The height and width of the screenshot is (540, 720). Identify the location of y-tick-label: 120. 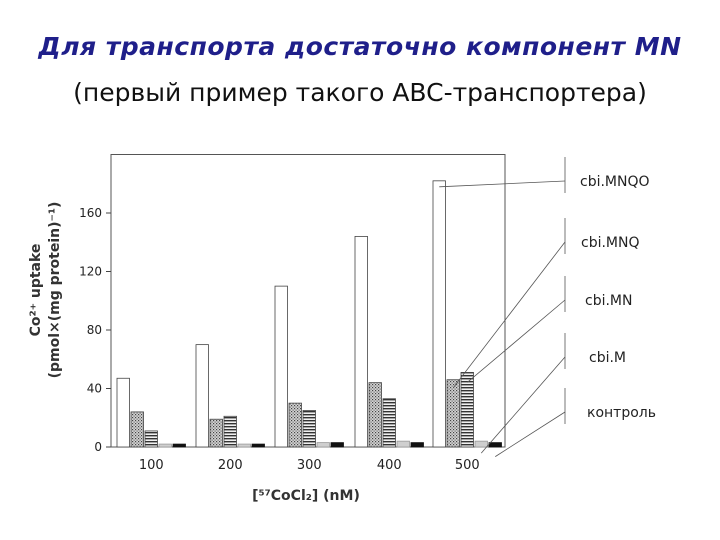
(90, 272).